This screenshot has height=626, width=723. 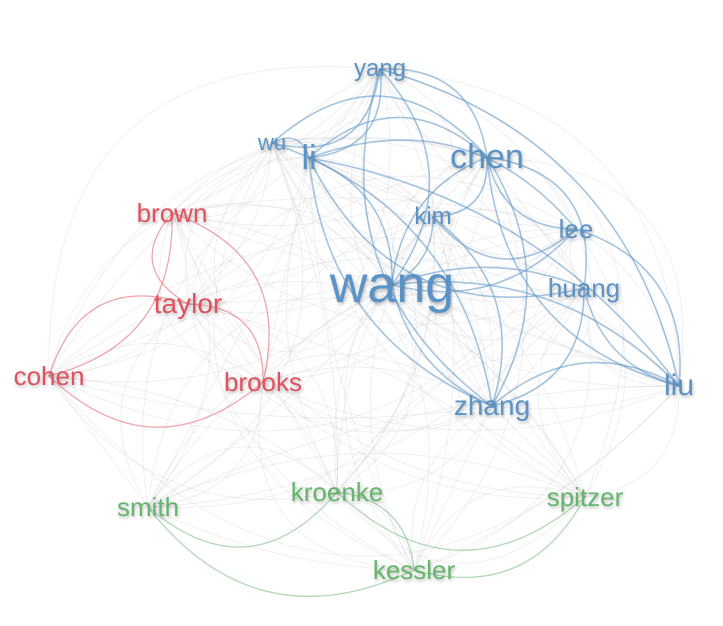 I want to click on edge-wu-yang, so click(x=326, y=108).